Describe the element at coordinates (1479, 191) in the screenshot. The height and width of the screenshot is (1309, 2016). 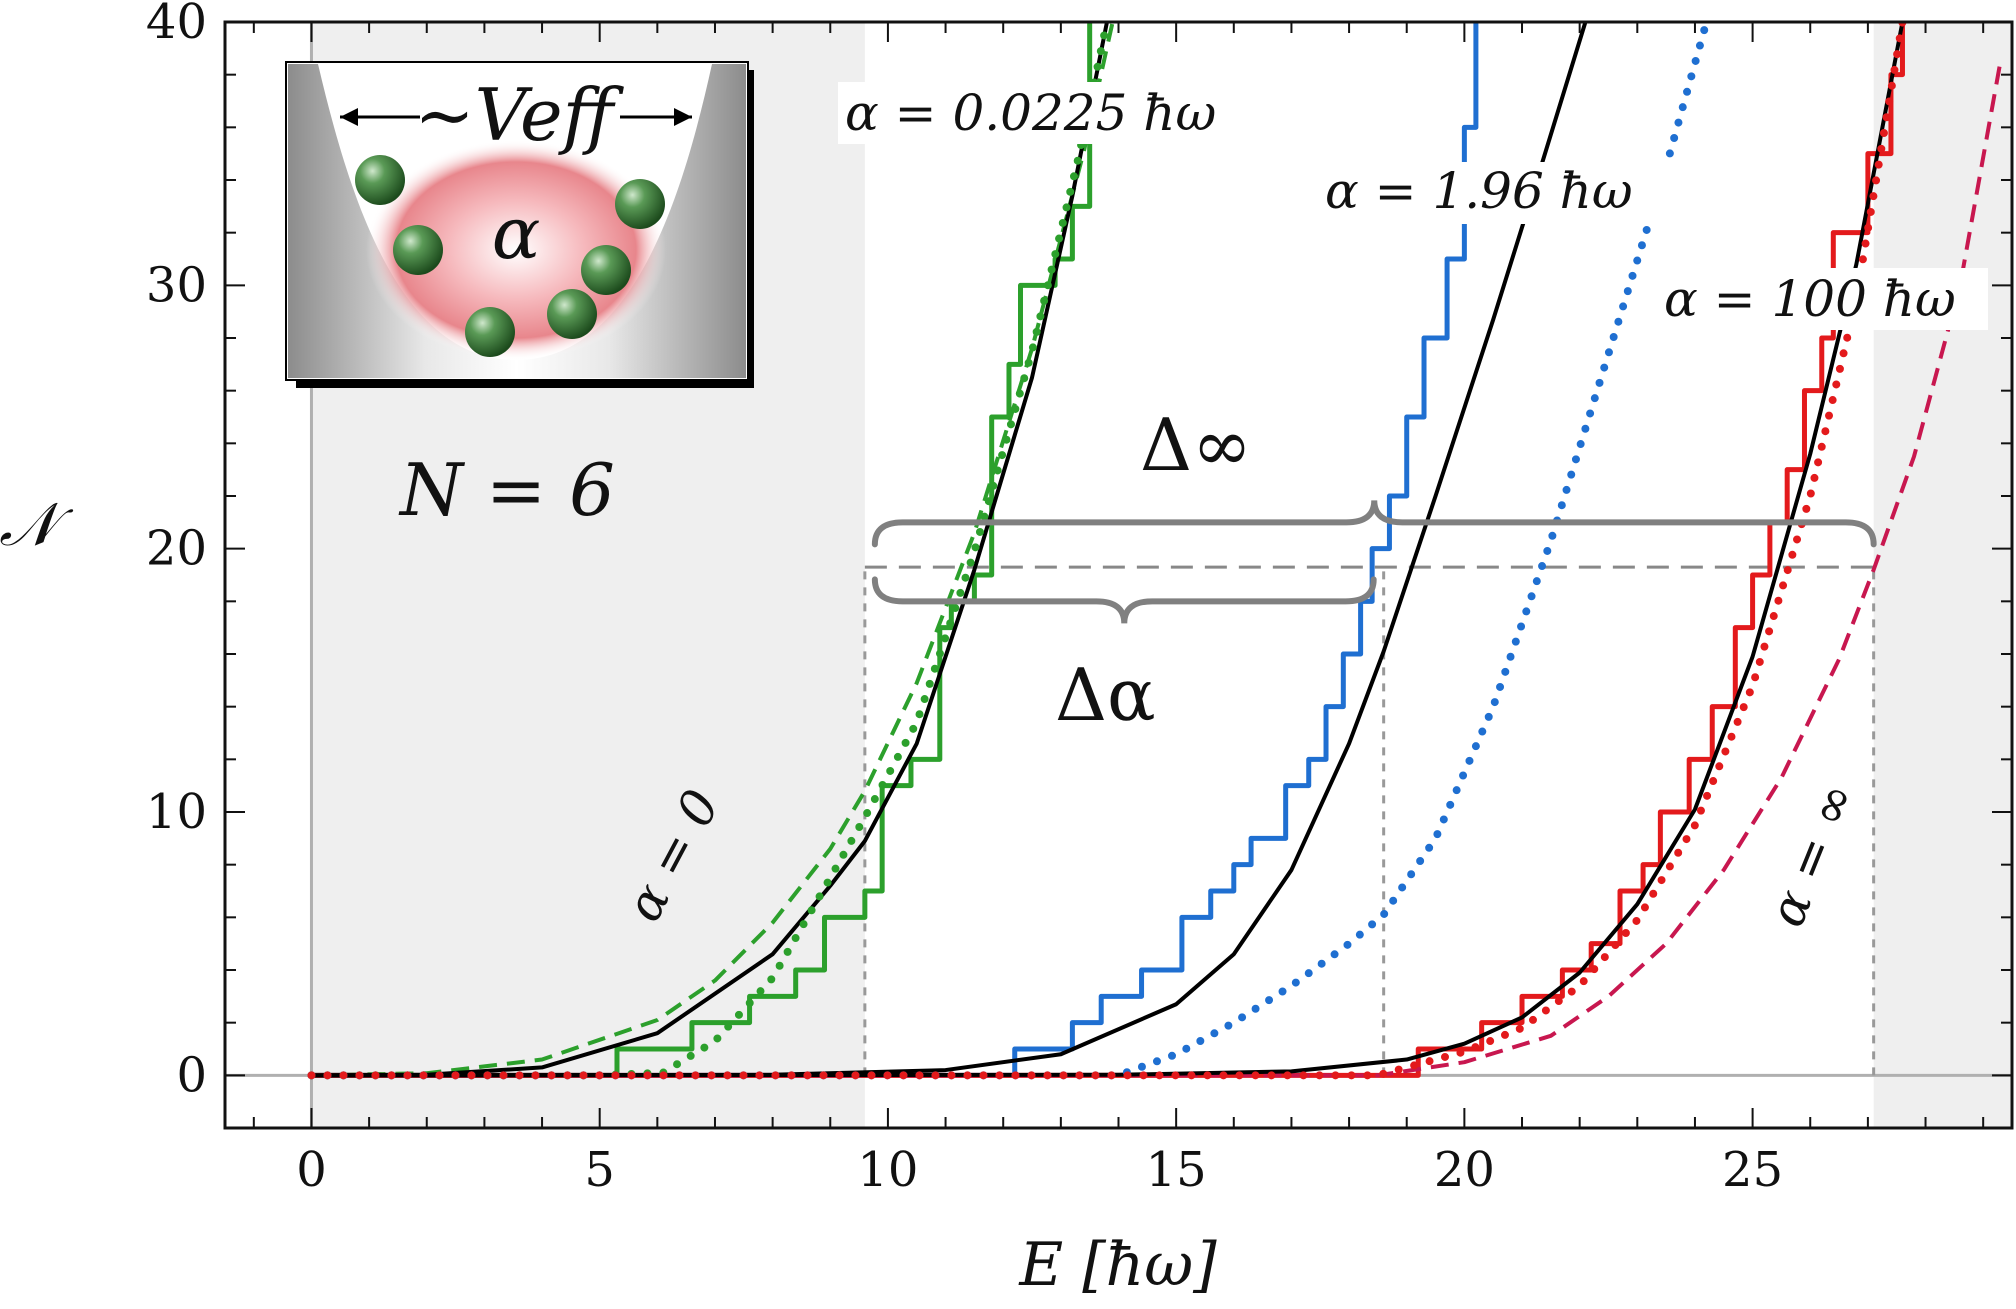
I see `alpha-mid-label: α = 1.96 ħω` at that location.